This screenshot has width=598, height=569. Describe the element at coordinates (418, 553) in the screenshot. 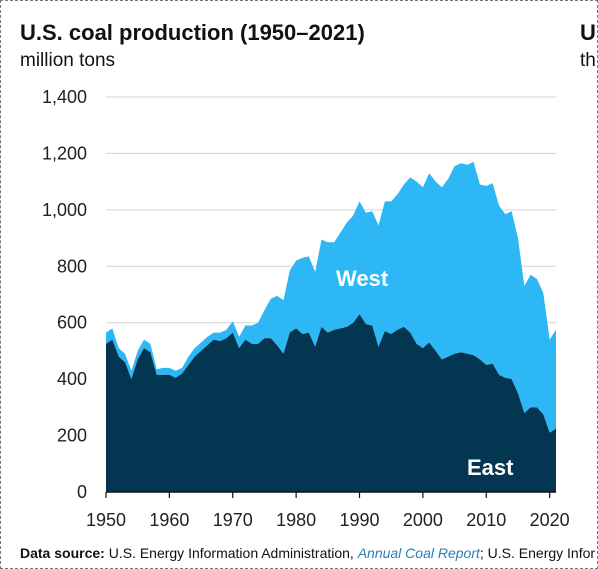

I see `source-report-link: Annual Coal Report` at that location.